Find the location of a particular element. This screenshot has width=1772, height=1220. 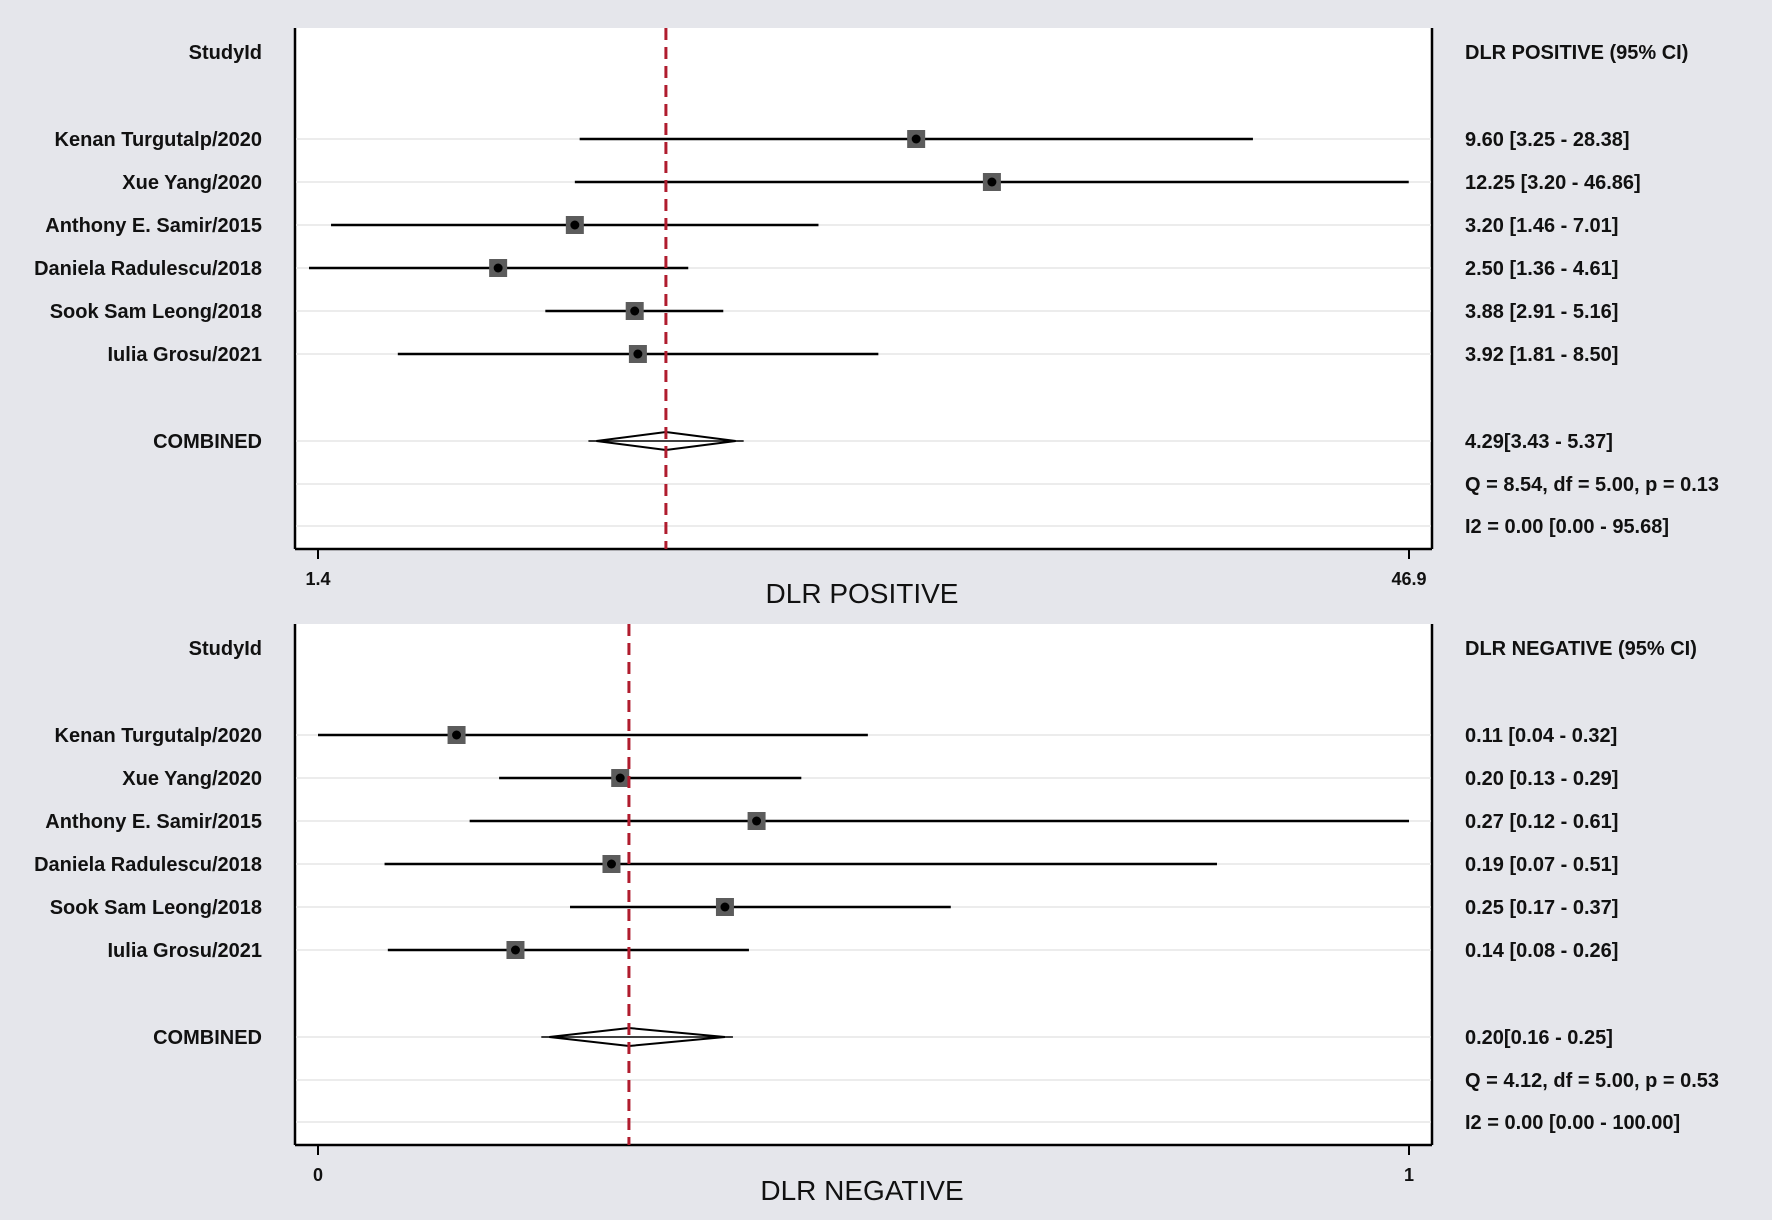

panel1-heterogeneity-stat: Q = 8.54, df = 5.00, p = 0.13 is located at coordinates (1592, 485).